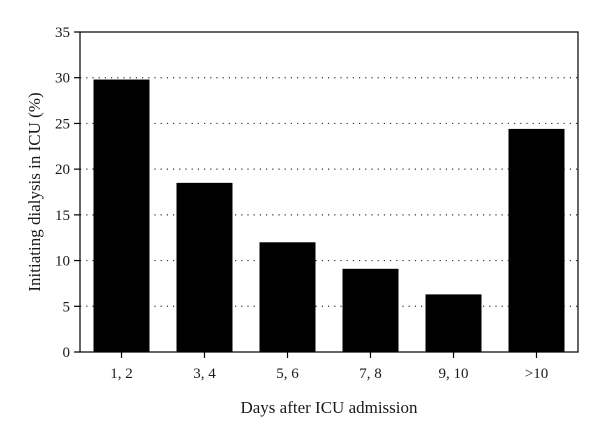 This screenshot has width=600, height=438. What do you see at coordinates (62, 216) in the screenshot?
I see `y-tick-label: 15` at bounding box center [62, 216].